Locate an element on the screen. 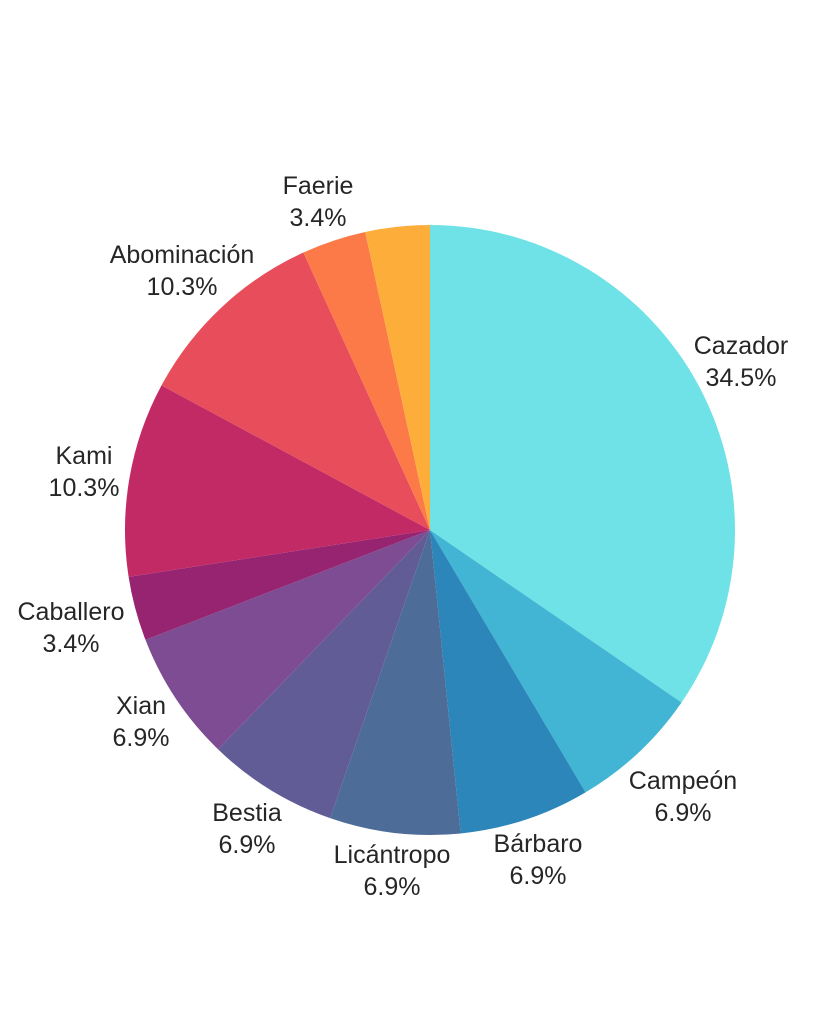 This screenshot has width=819, height=1024. slice-label-caballero: Caballero 3.4% is located at coordinates (70, 628).